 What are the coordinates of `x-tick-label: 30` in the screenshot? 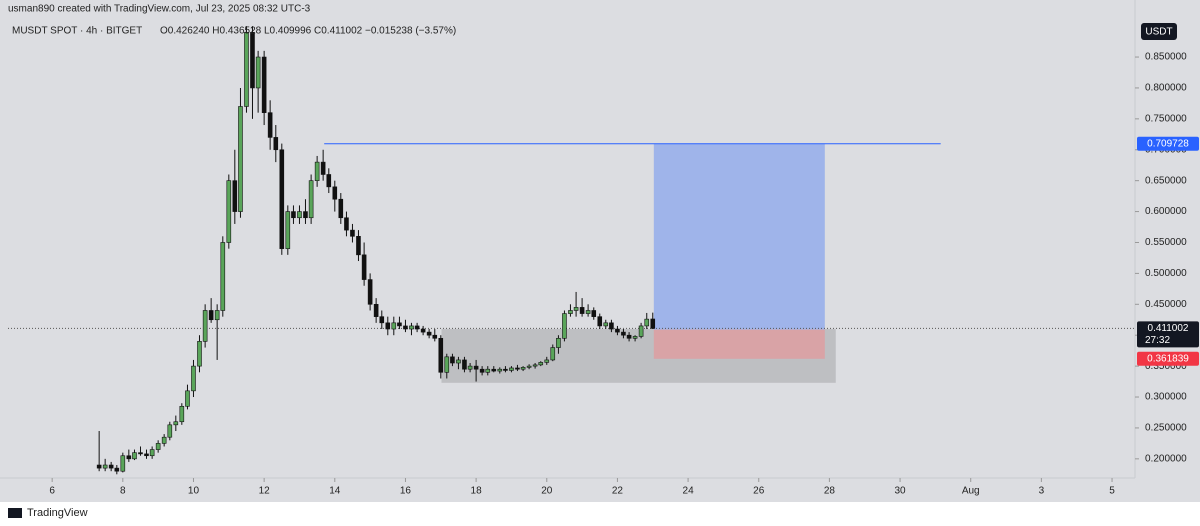 It's located at (900, 491).